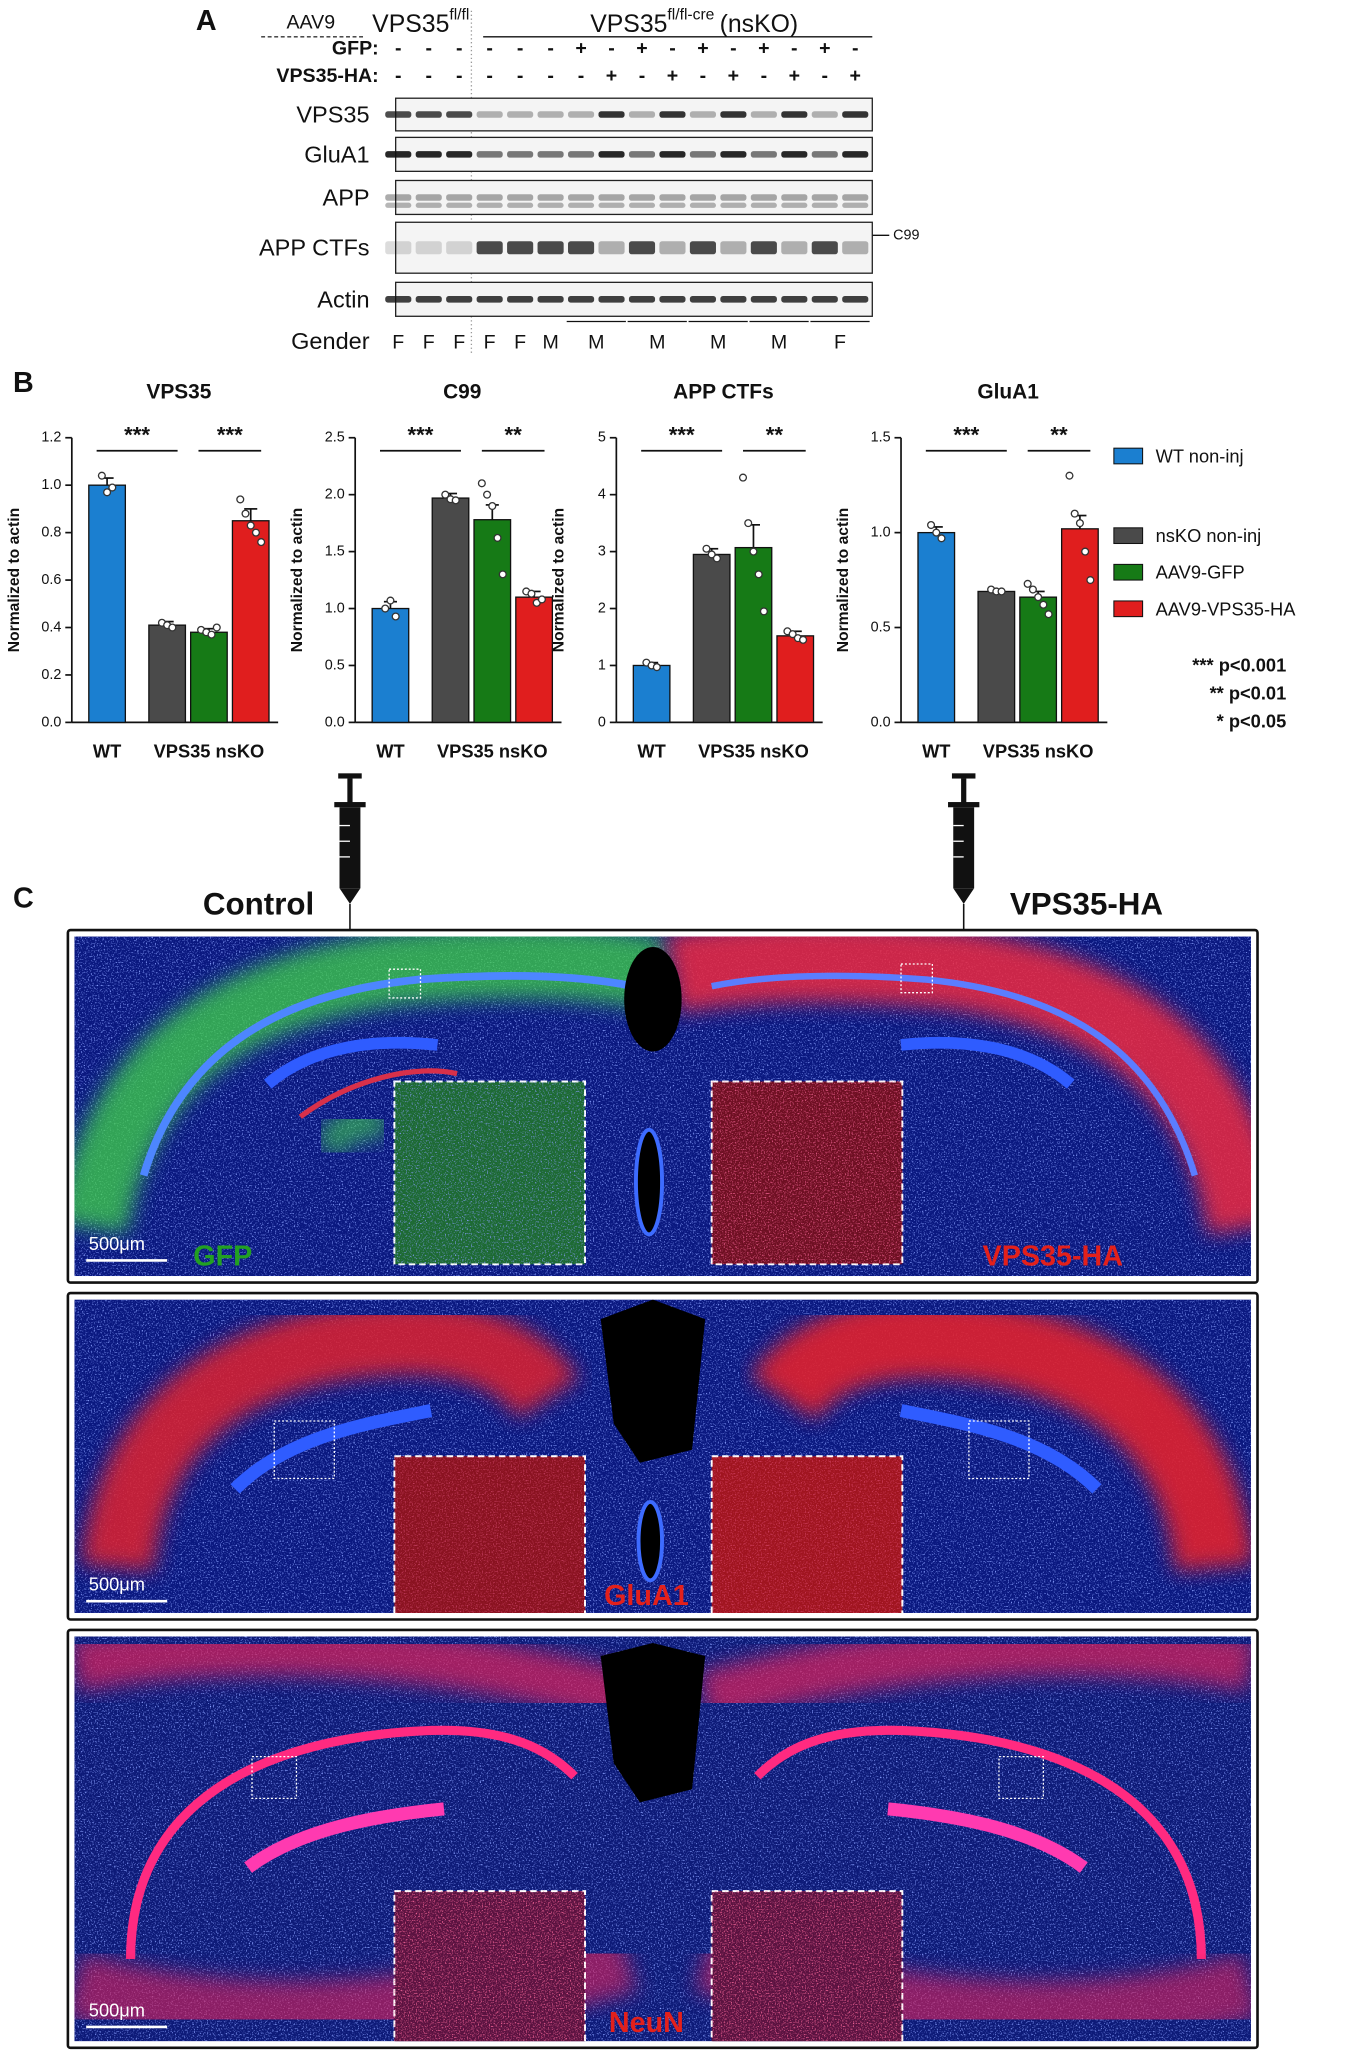  I want to click on legend-label: WT non-inj, so click(1200, 456).